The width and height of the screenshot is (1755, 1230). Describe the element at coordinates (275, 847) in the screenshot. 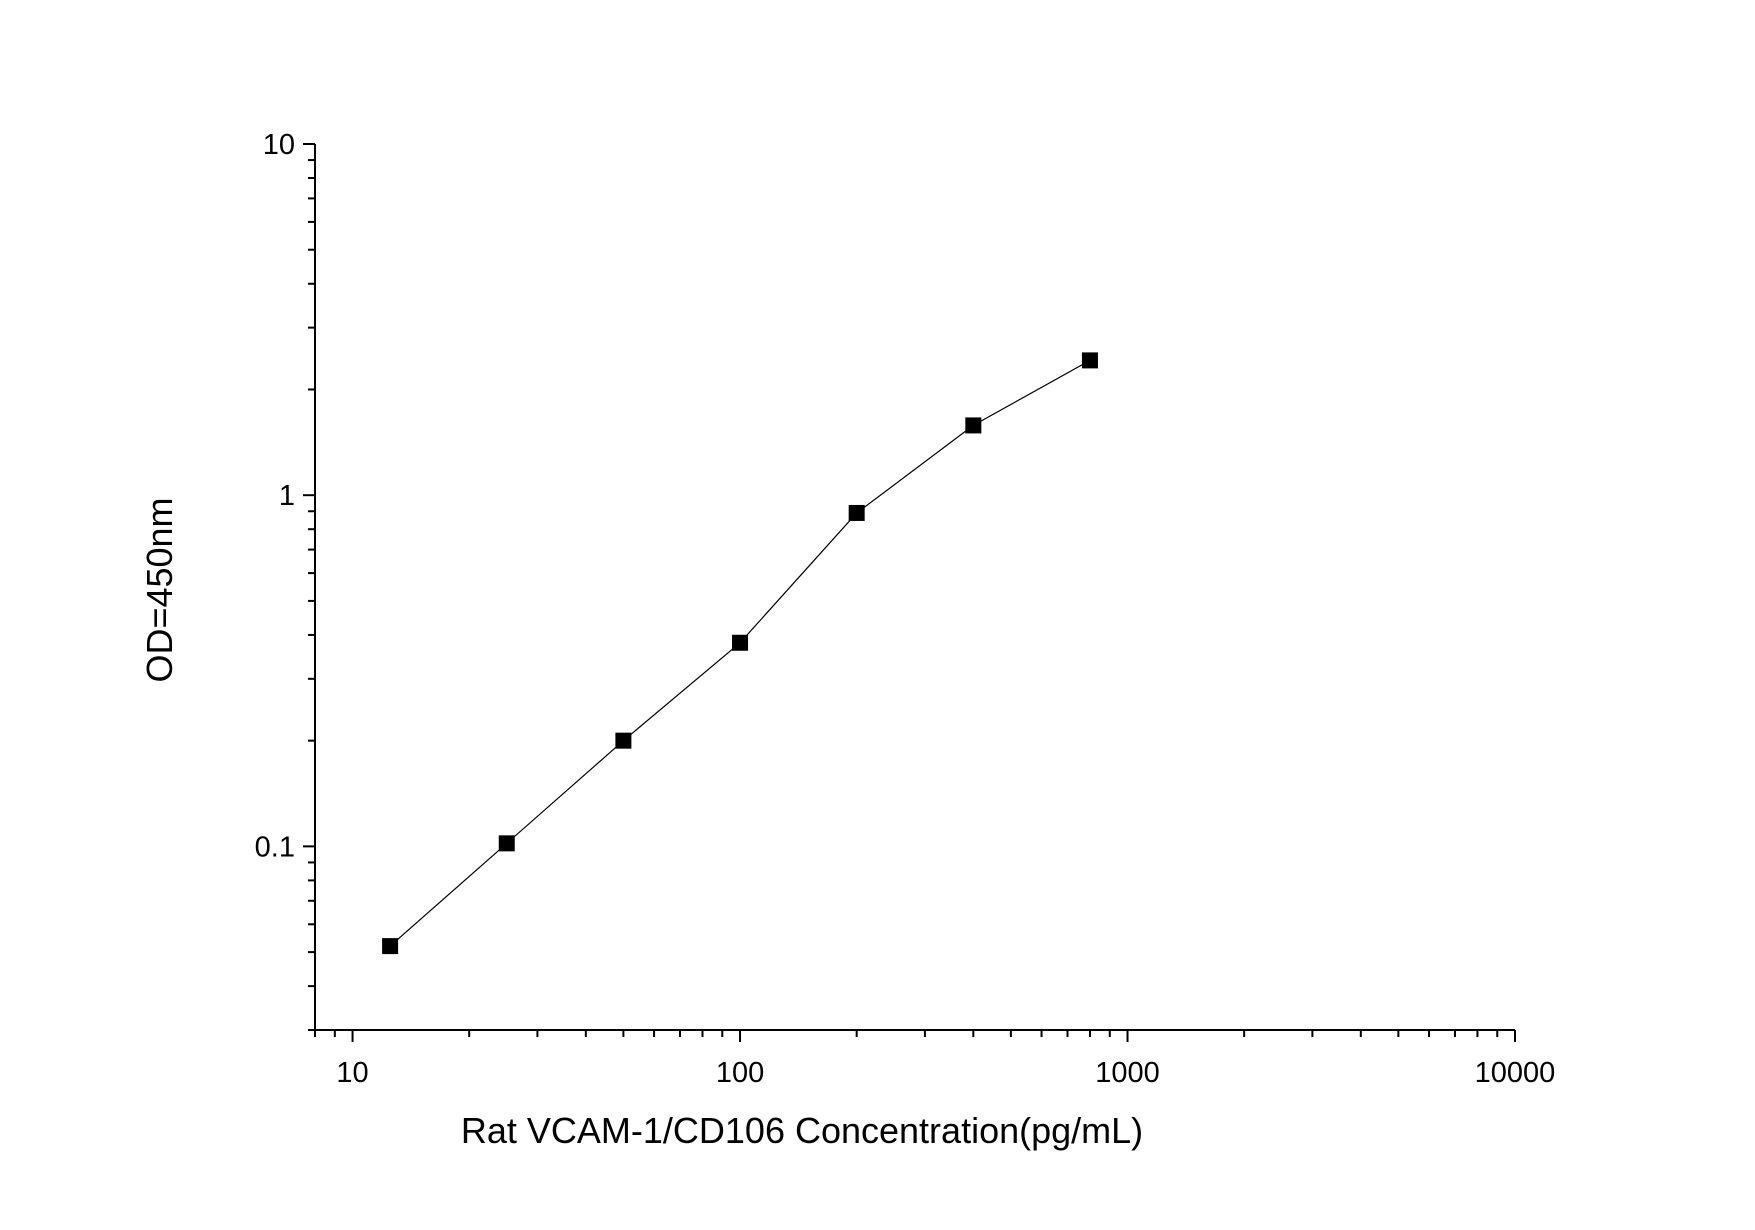

I see `y-tick-label: 0.1` at that location.